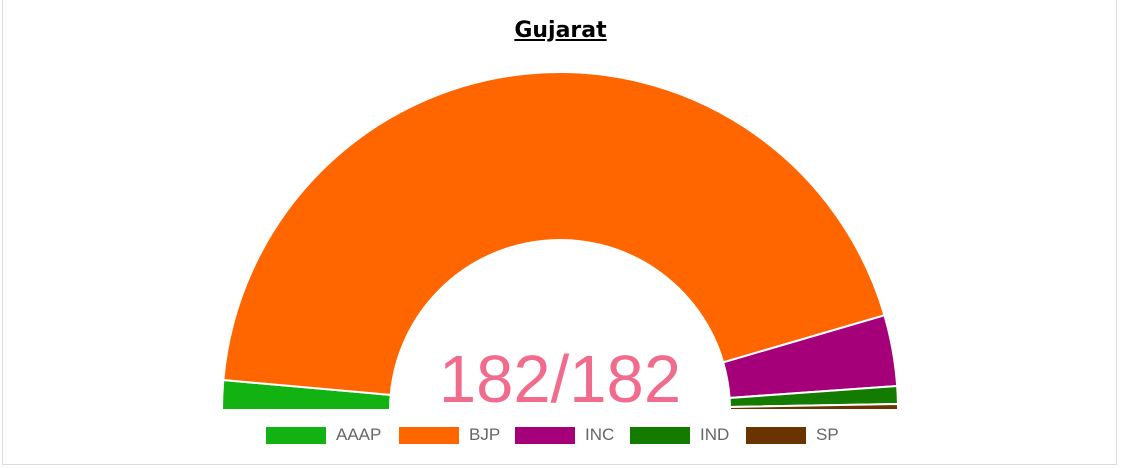 Image resolution: width=1141 pixels, height=469 pixels. What do you see at coordinates (359, 434) in the screenshot?
I see `legend-label: AAAP` at bounding box center [359, 434].